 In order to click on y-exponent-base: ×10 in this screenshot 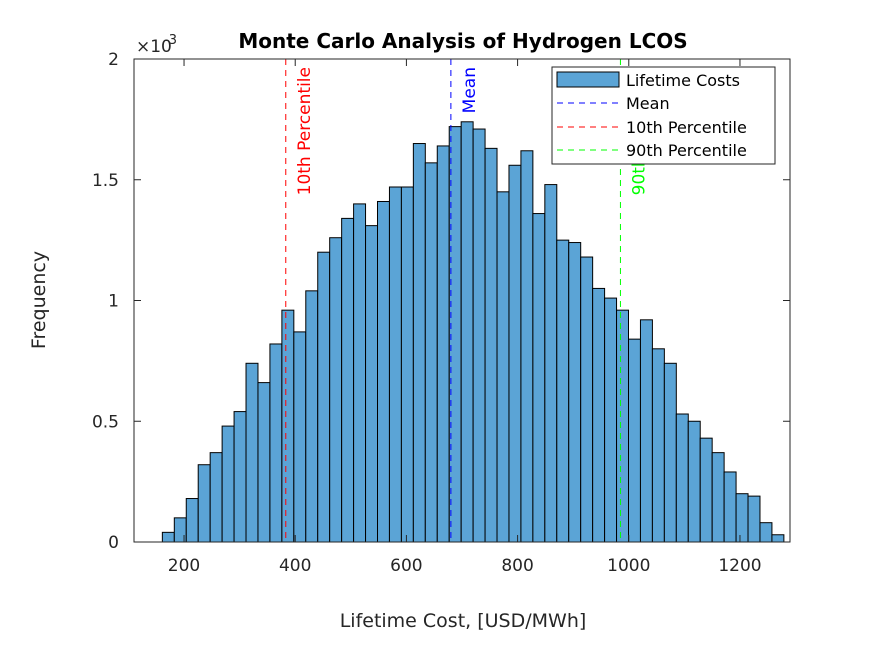, I will do `click(154, 47)`.